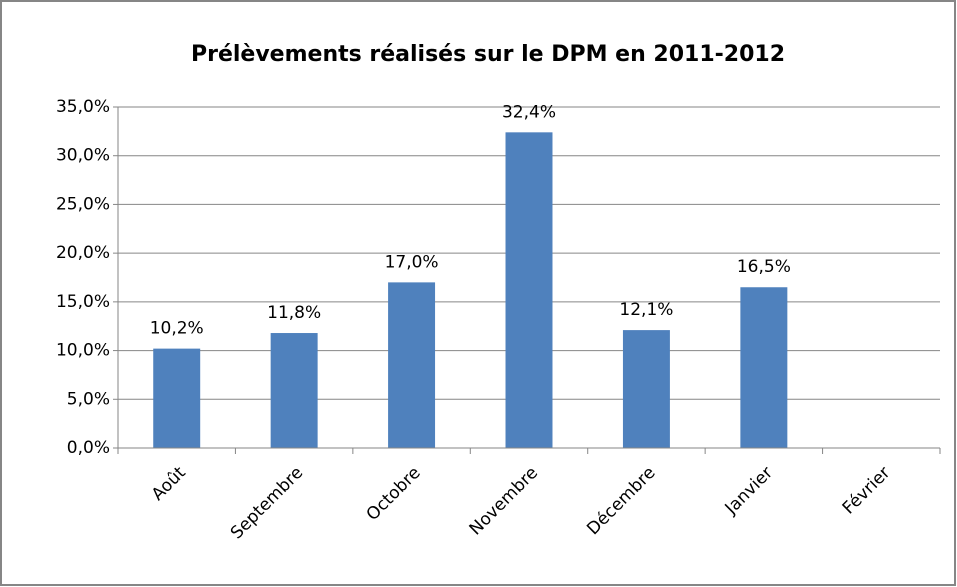 This screenshot has width=957, height=587. Describe the element at coordinates (529, 112) in the screenshot. I see `value-label: 32,4%` at that location.